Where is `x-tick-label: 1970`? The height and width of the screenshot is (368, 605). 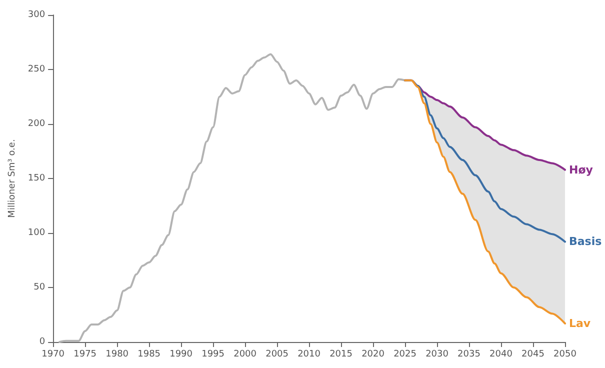 x-tick-label: 1970 is located at coordinates (53, 355).